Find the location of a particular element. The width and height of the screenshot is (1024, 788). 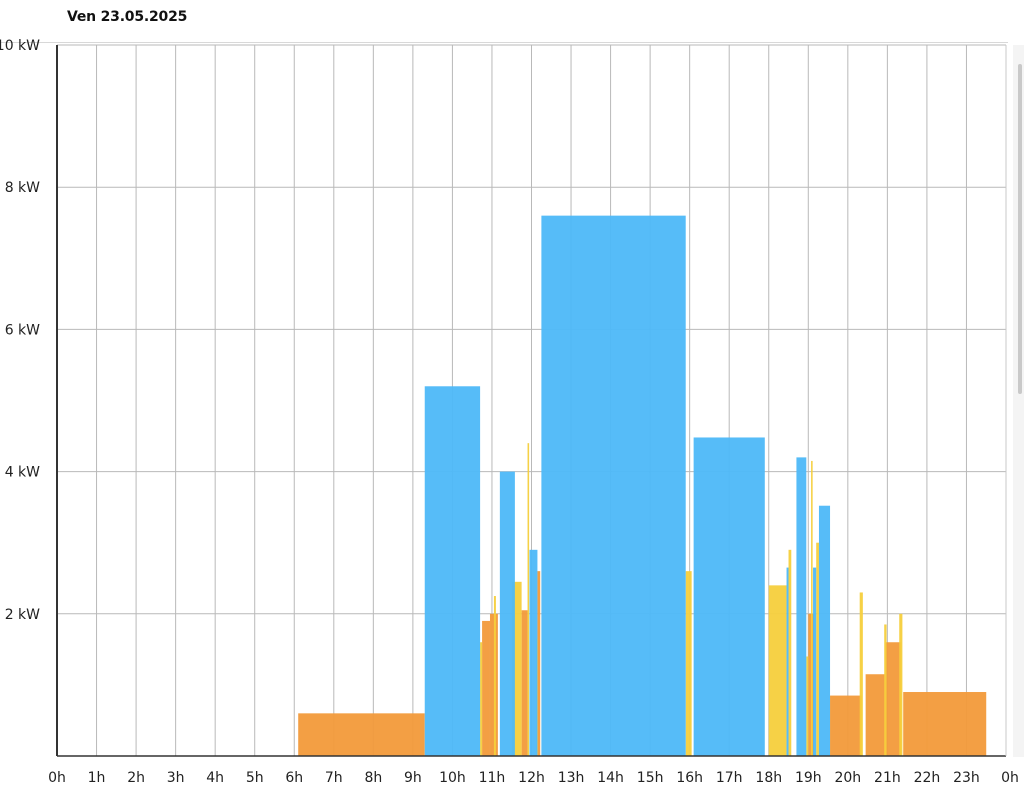

x-tick-label: 22h is located at coordinates (927, 778).